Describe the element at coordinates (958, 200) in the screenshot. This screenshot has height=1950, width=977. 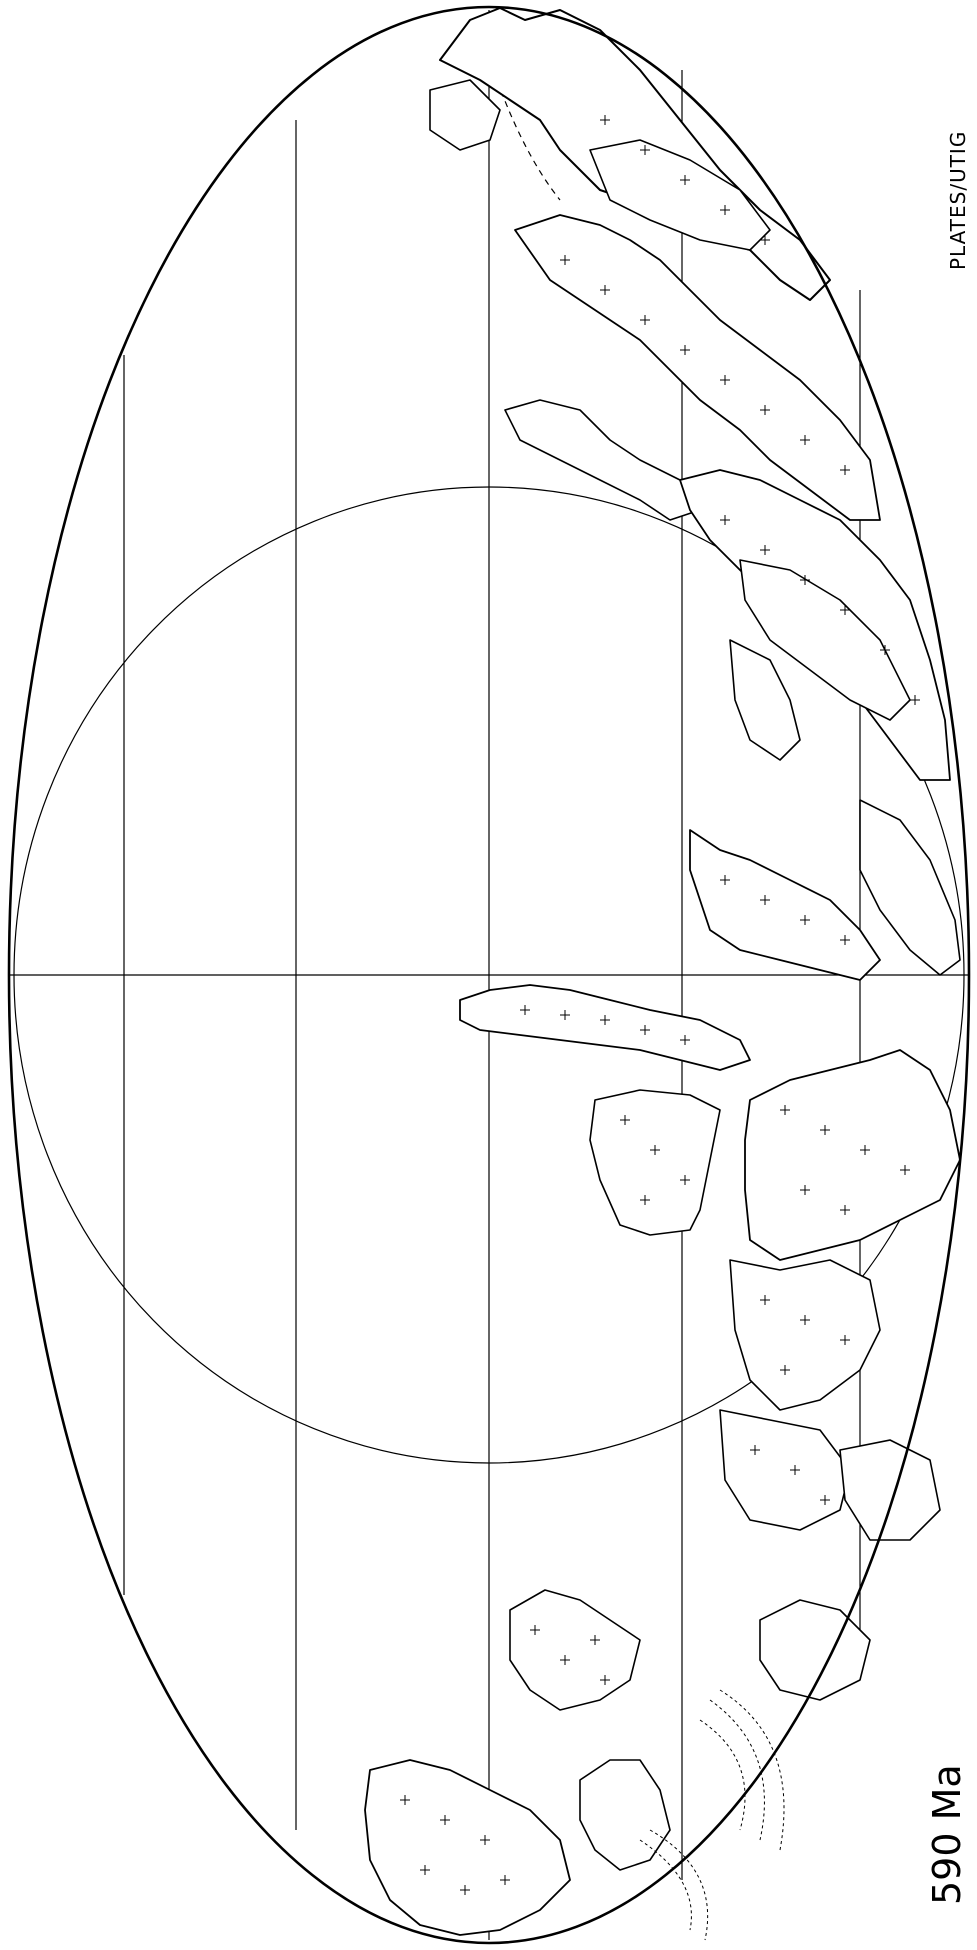
I see `credit-label: PLATES/UTIG` at that location.